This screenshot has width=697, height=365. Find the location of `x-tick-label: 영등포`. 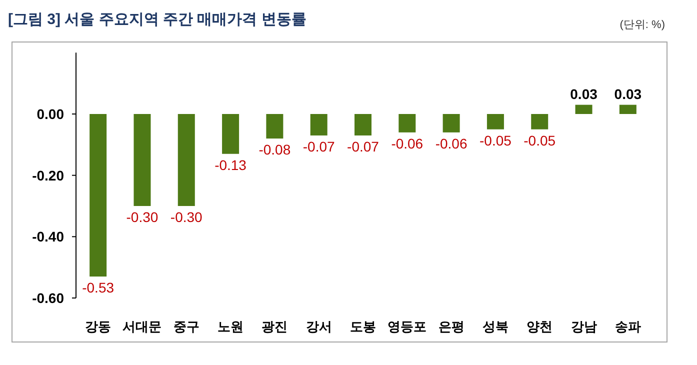

x-tick-label: 영등포 is located at coordinates (407, 326).